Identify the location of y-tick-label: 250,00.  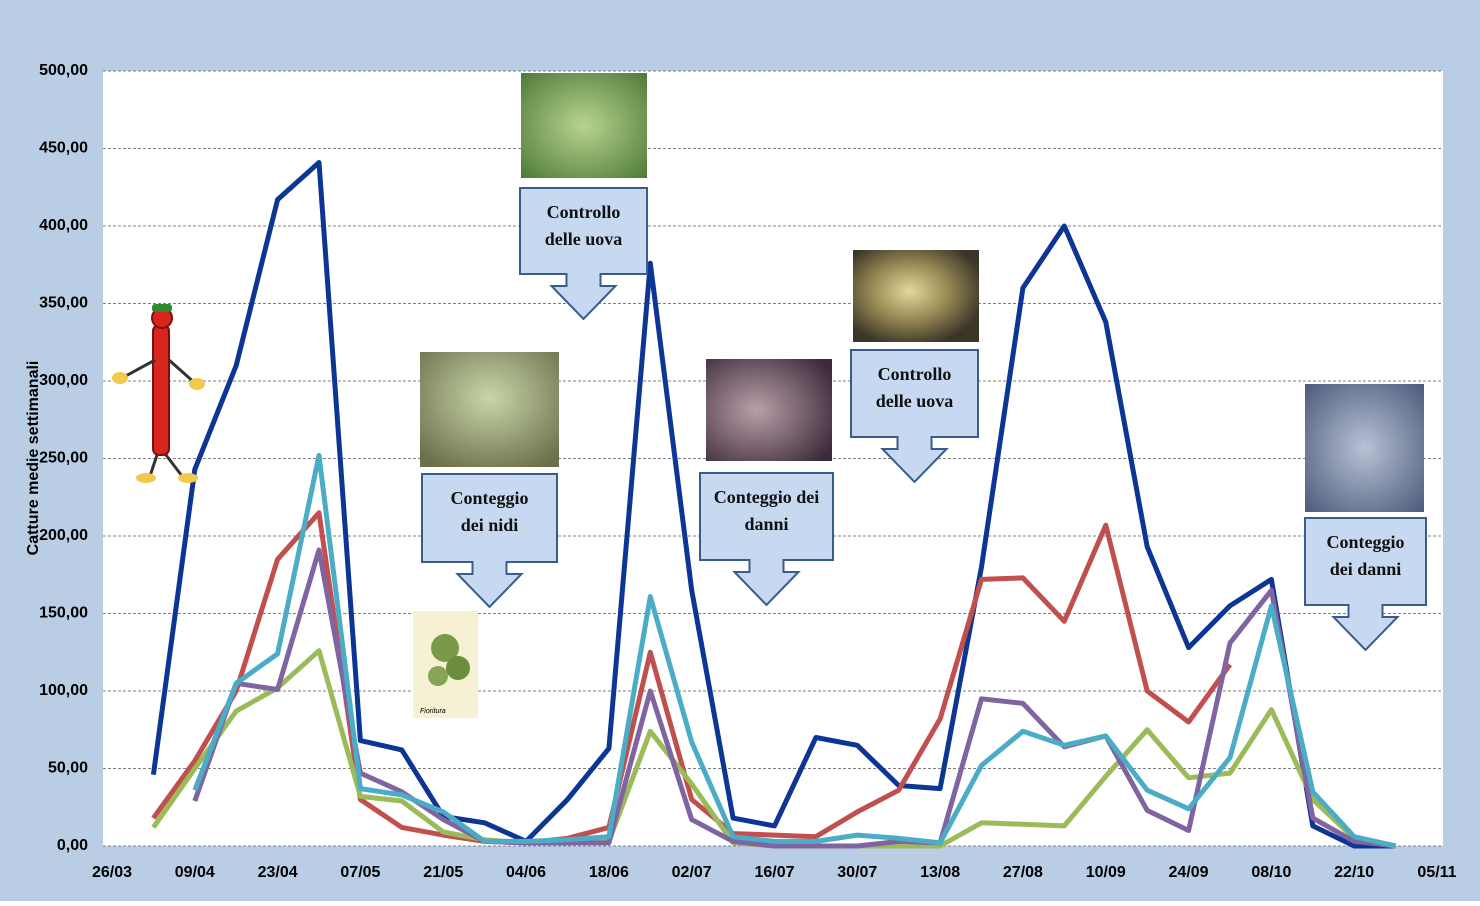
(63, 458).